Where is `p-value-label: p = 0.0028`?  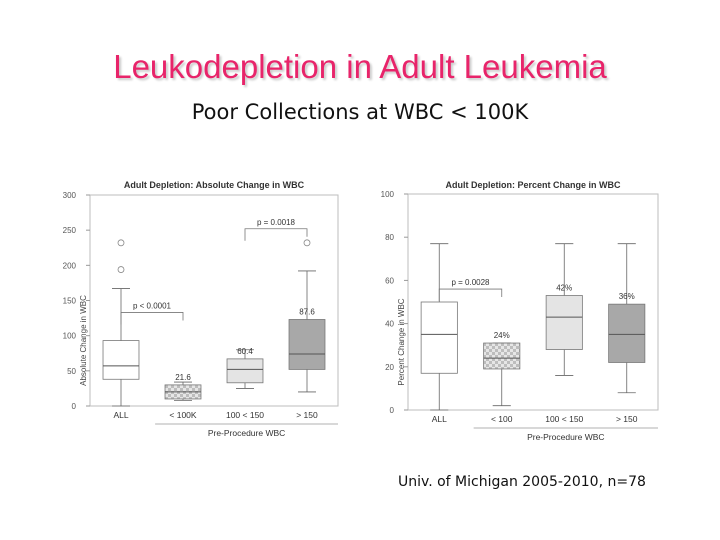 p-value-label: p = 0.0028 is located at coordinates (470, 282).